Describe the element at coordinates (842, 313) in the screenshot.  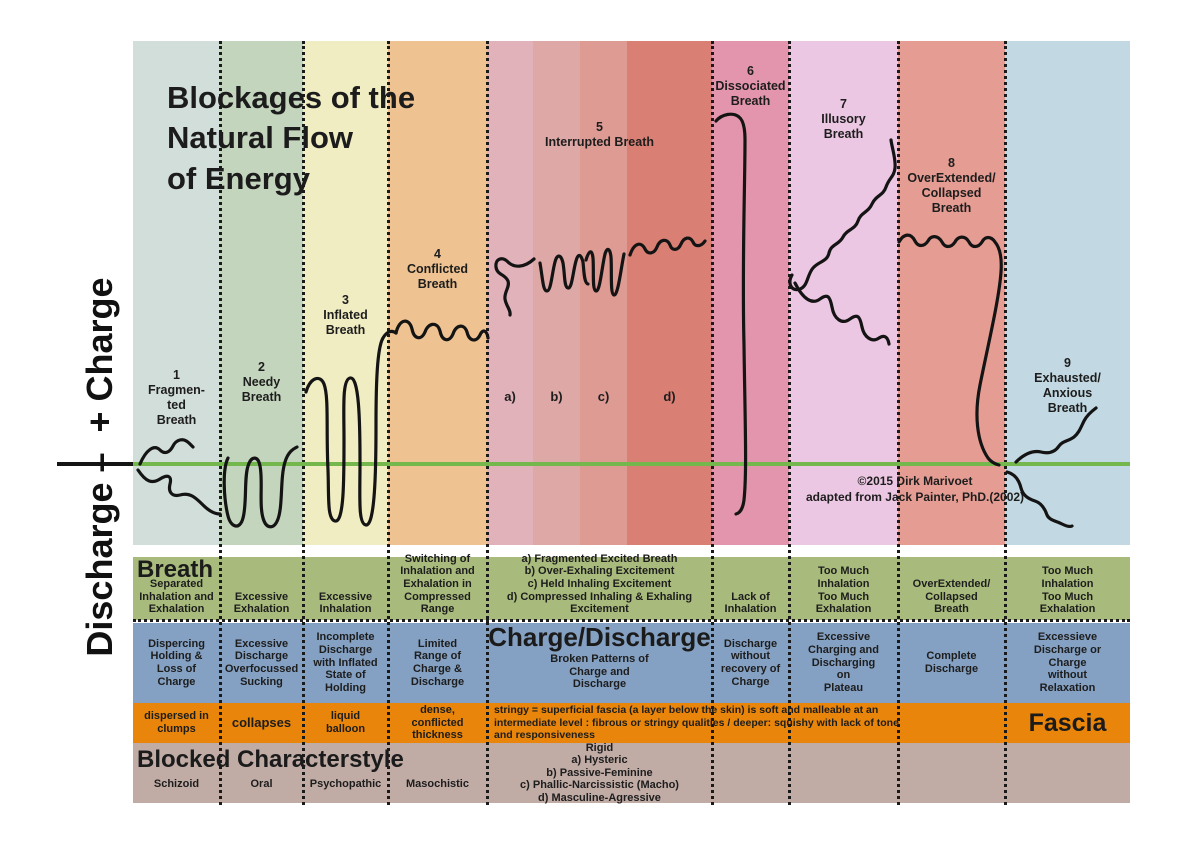
I see `breath-curve-7-down` at that location.